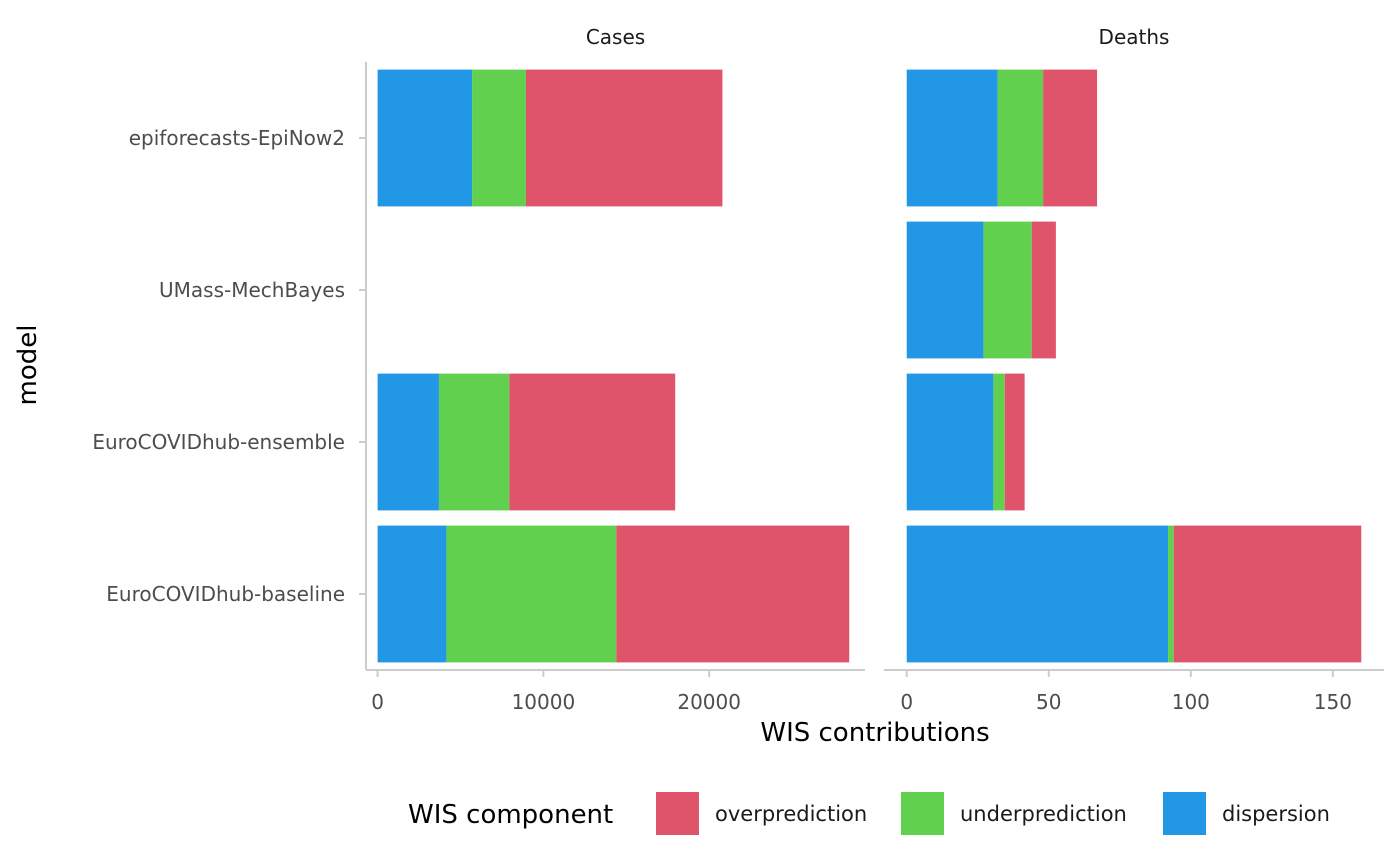 The image size is (1400, 866). Describe the element at coordinates (499, 138) in the screenshot. I see `bar-cases-epiforecasts-epinow2-underprediction` at that location.